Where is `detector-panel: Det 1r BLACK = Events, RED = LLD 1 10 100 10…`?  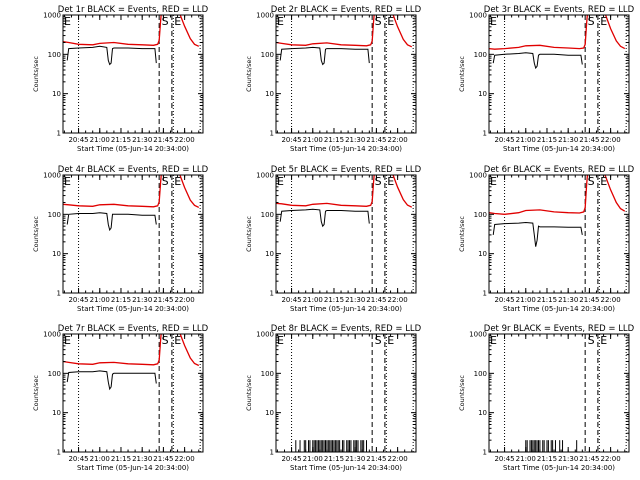
detector-panel: Det 1r BLACK = Events, RED = LLD 1 10 100 10… is located at coordinates (120, 79).